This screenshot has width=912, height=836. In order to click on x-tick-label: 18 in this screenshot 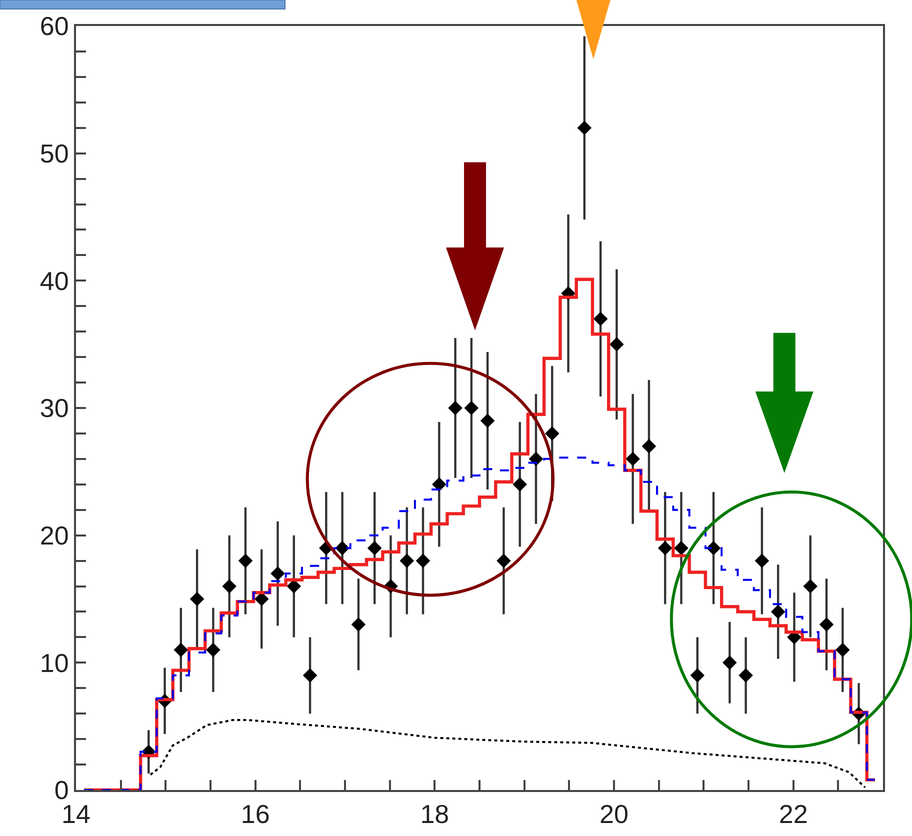, I will do `click(435, 814)`.